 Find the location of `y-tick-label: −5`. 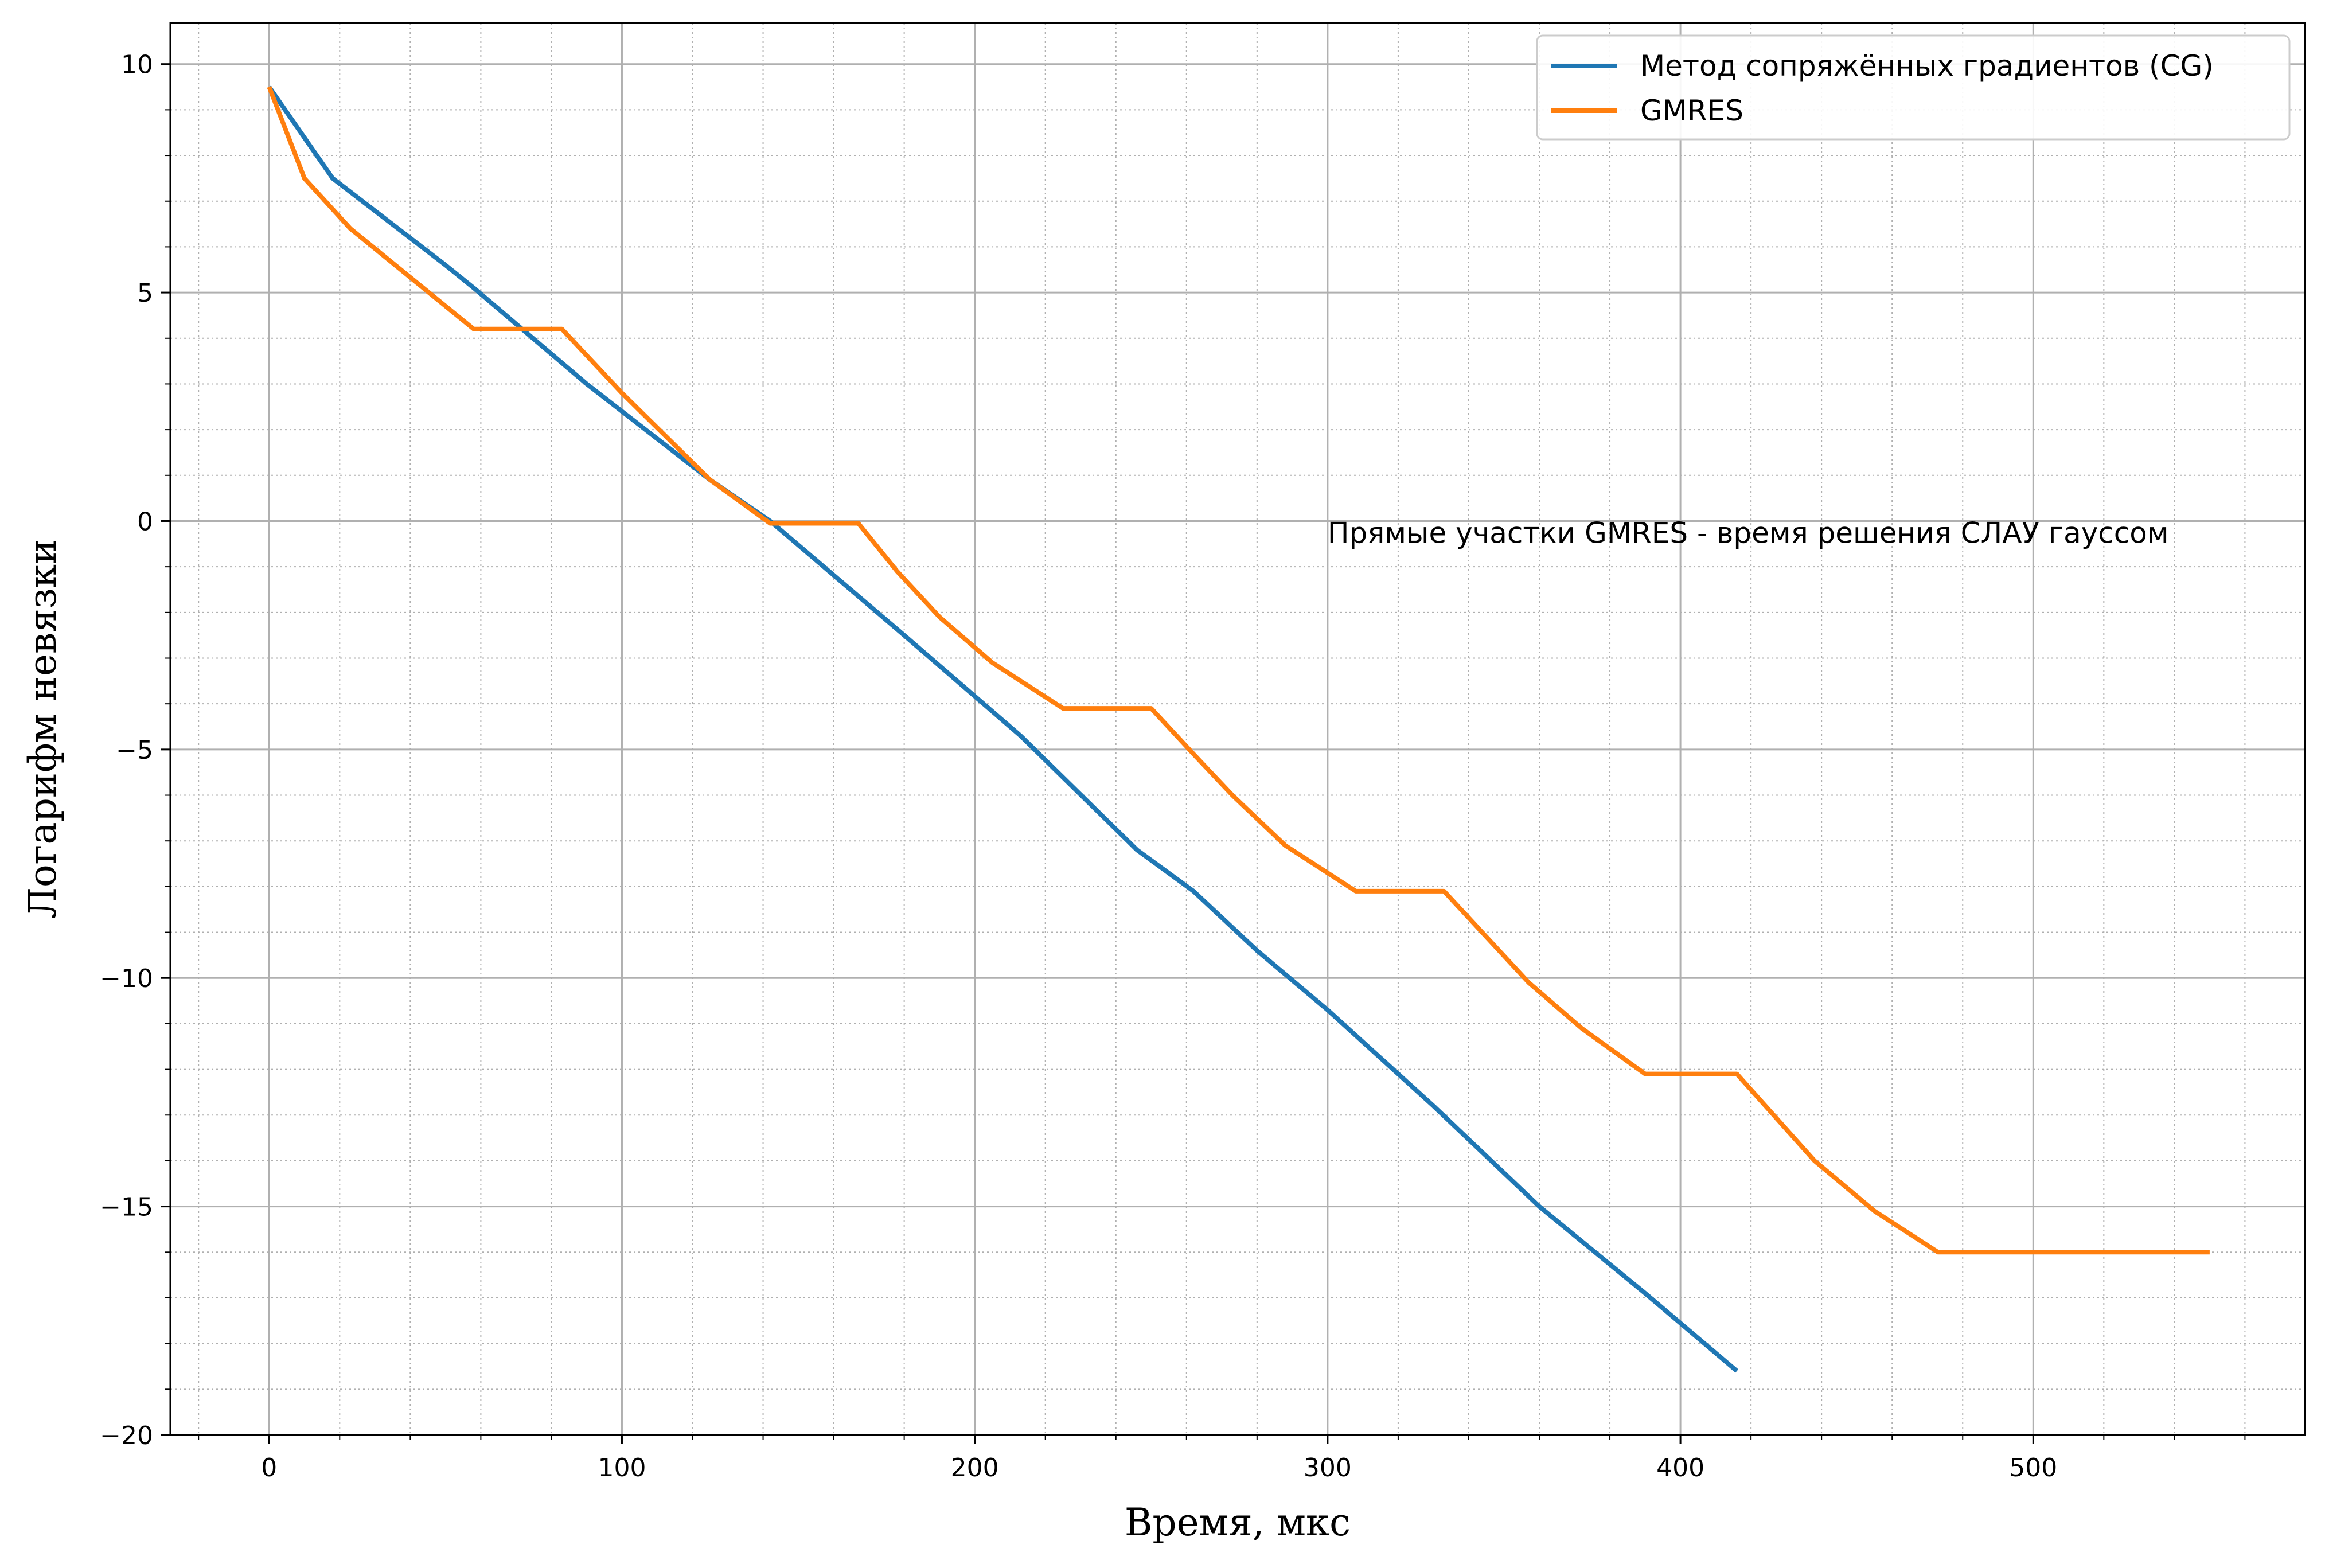

y-tick-label: −5 is located at coordinates (134, 750).